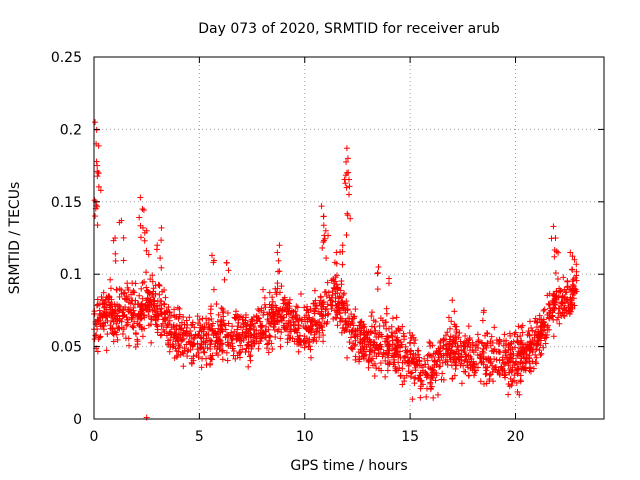  I want to click on x-tick-label: 0, so click(94, 437).